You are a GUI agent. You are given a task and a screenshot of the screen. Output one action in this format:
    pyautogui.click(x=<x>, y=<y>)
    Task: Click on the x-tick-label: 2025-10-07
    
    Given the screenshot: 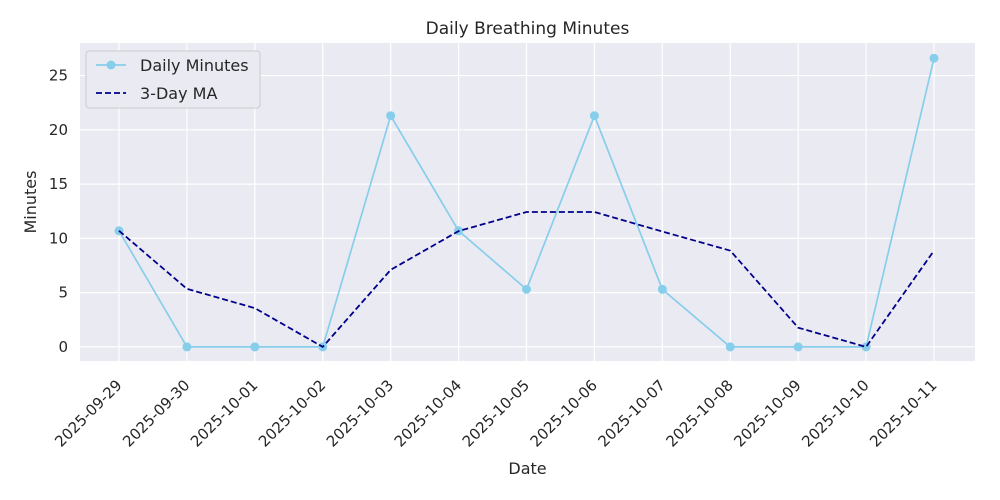 What is the action you would take?
    pyautogui.click(x=632, y=413)
    